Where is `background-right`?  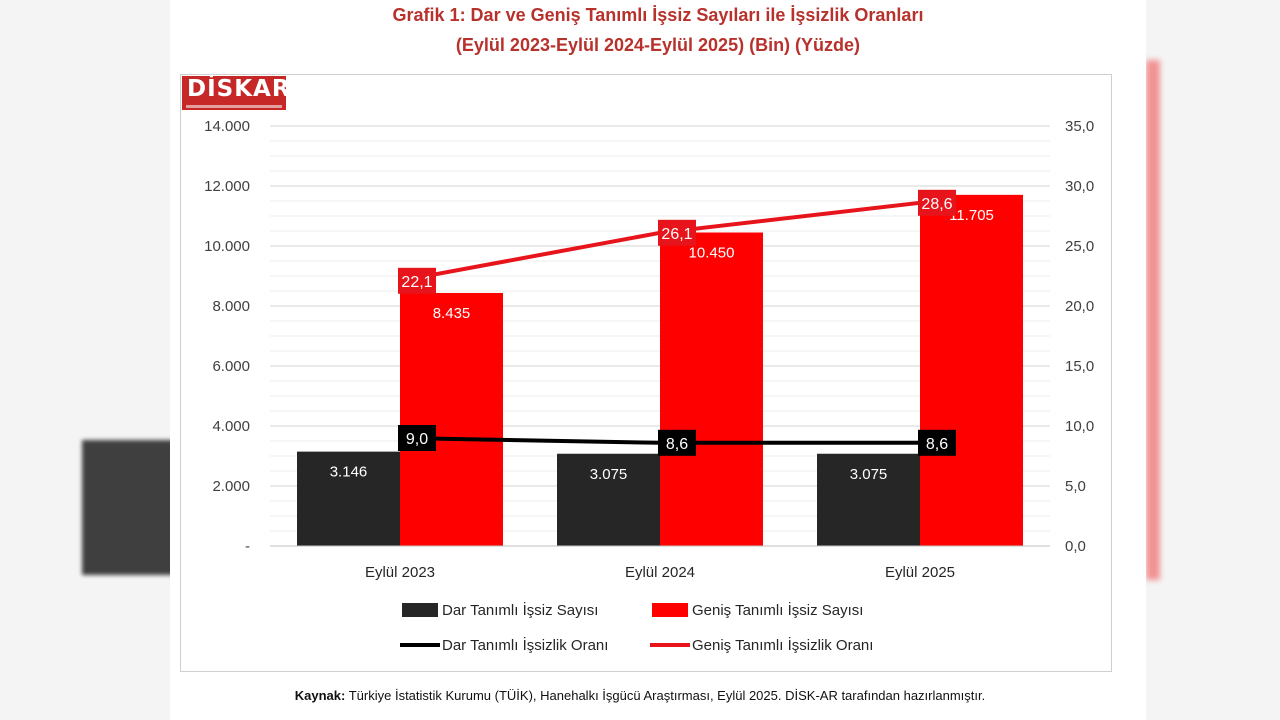
background-right is located at coordinates (1212, 360).